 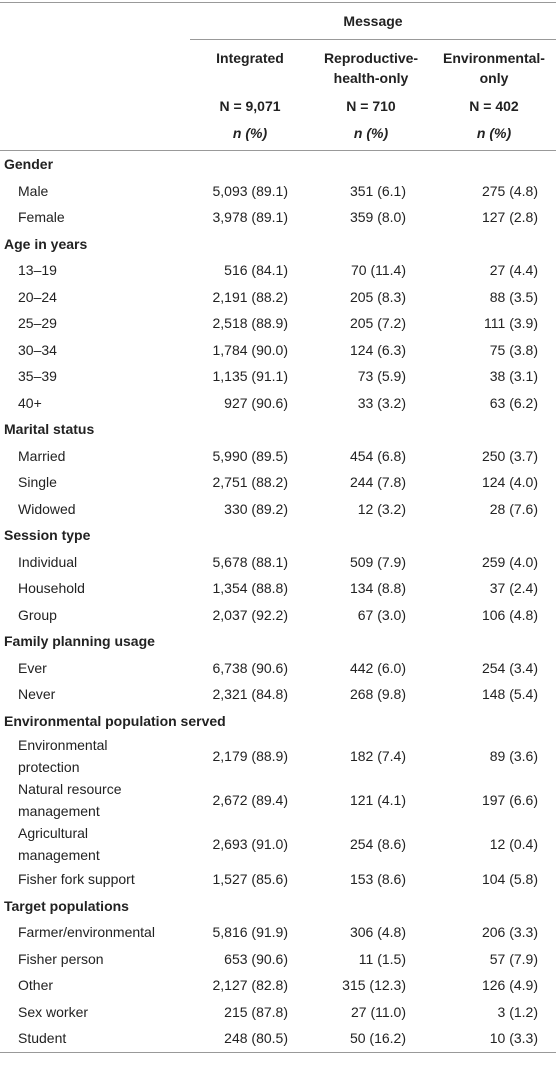 I want to click on cell-value: 12 (0.4), so click(x=513, y=844).